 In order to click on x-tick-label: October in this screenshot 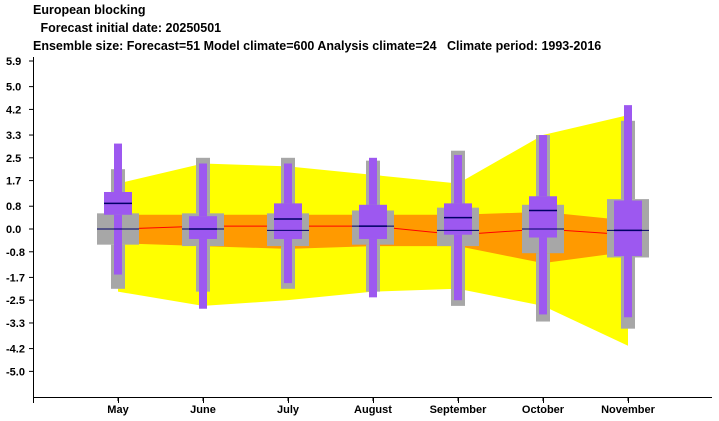, I will do `click(543, 410)`.